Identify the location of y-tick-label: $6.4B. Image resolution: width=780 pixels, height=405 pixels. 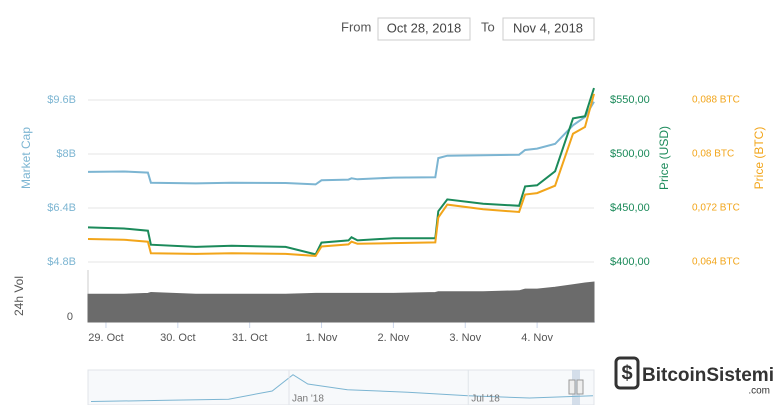
(61, 208).